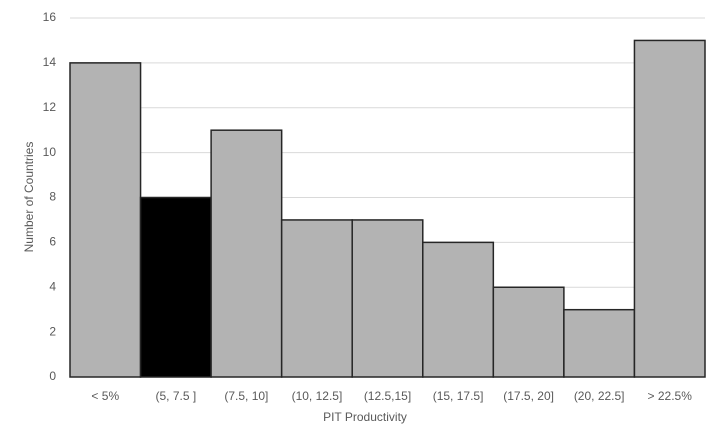 The height and width of the screenshot is (446, 721). Describe the element at coordinates (670, 396) in the screenshot. I see `x-tick-label: > 22.5%` at that location.